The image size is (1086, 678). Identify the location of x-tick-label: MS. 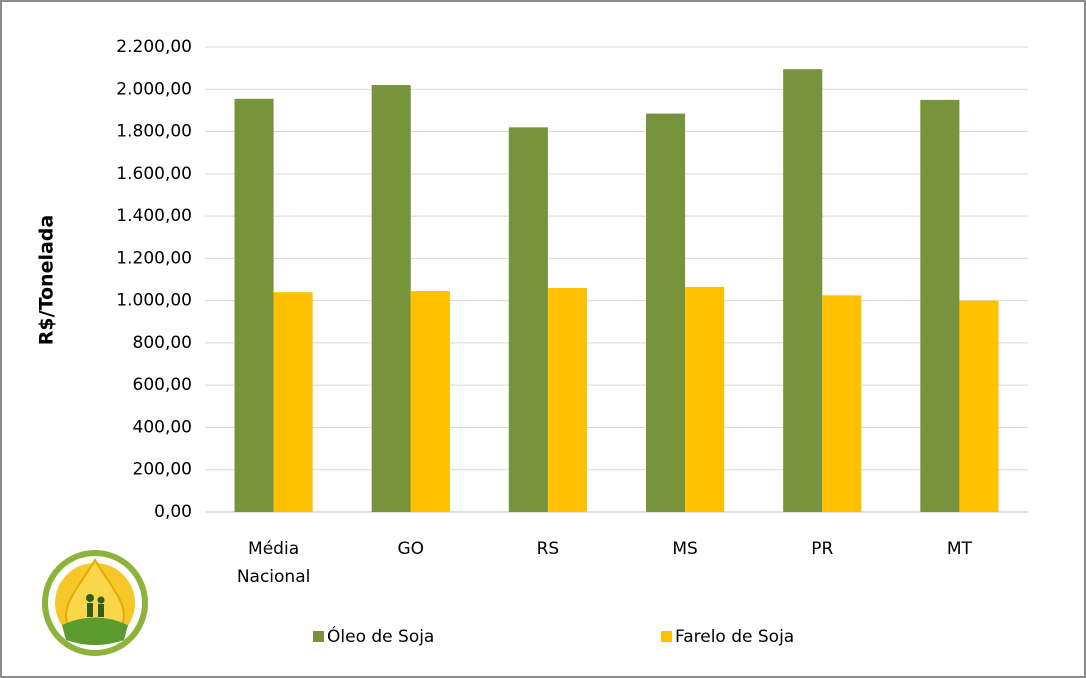
(684, 549).